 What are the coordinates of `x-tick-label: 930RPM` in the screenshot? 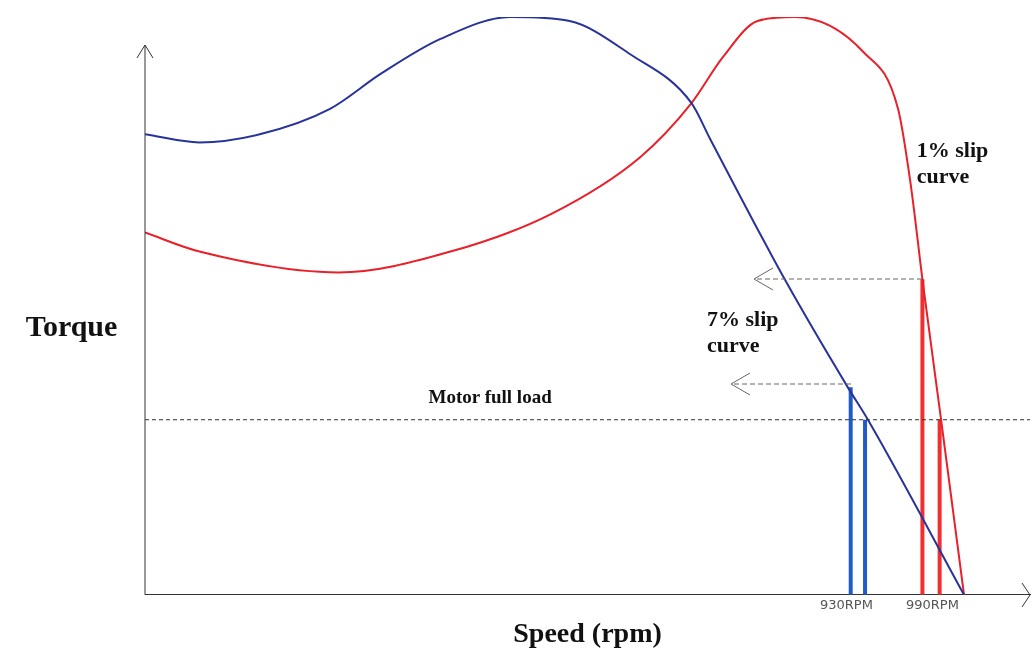 It's located at (846, 604).